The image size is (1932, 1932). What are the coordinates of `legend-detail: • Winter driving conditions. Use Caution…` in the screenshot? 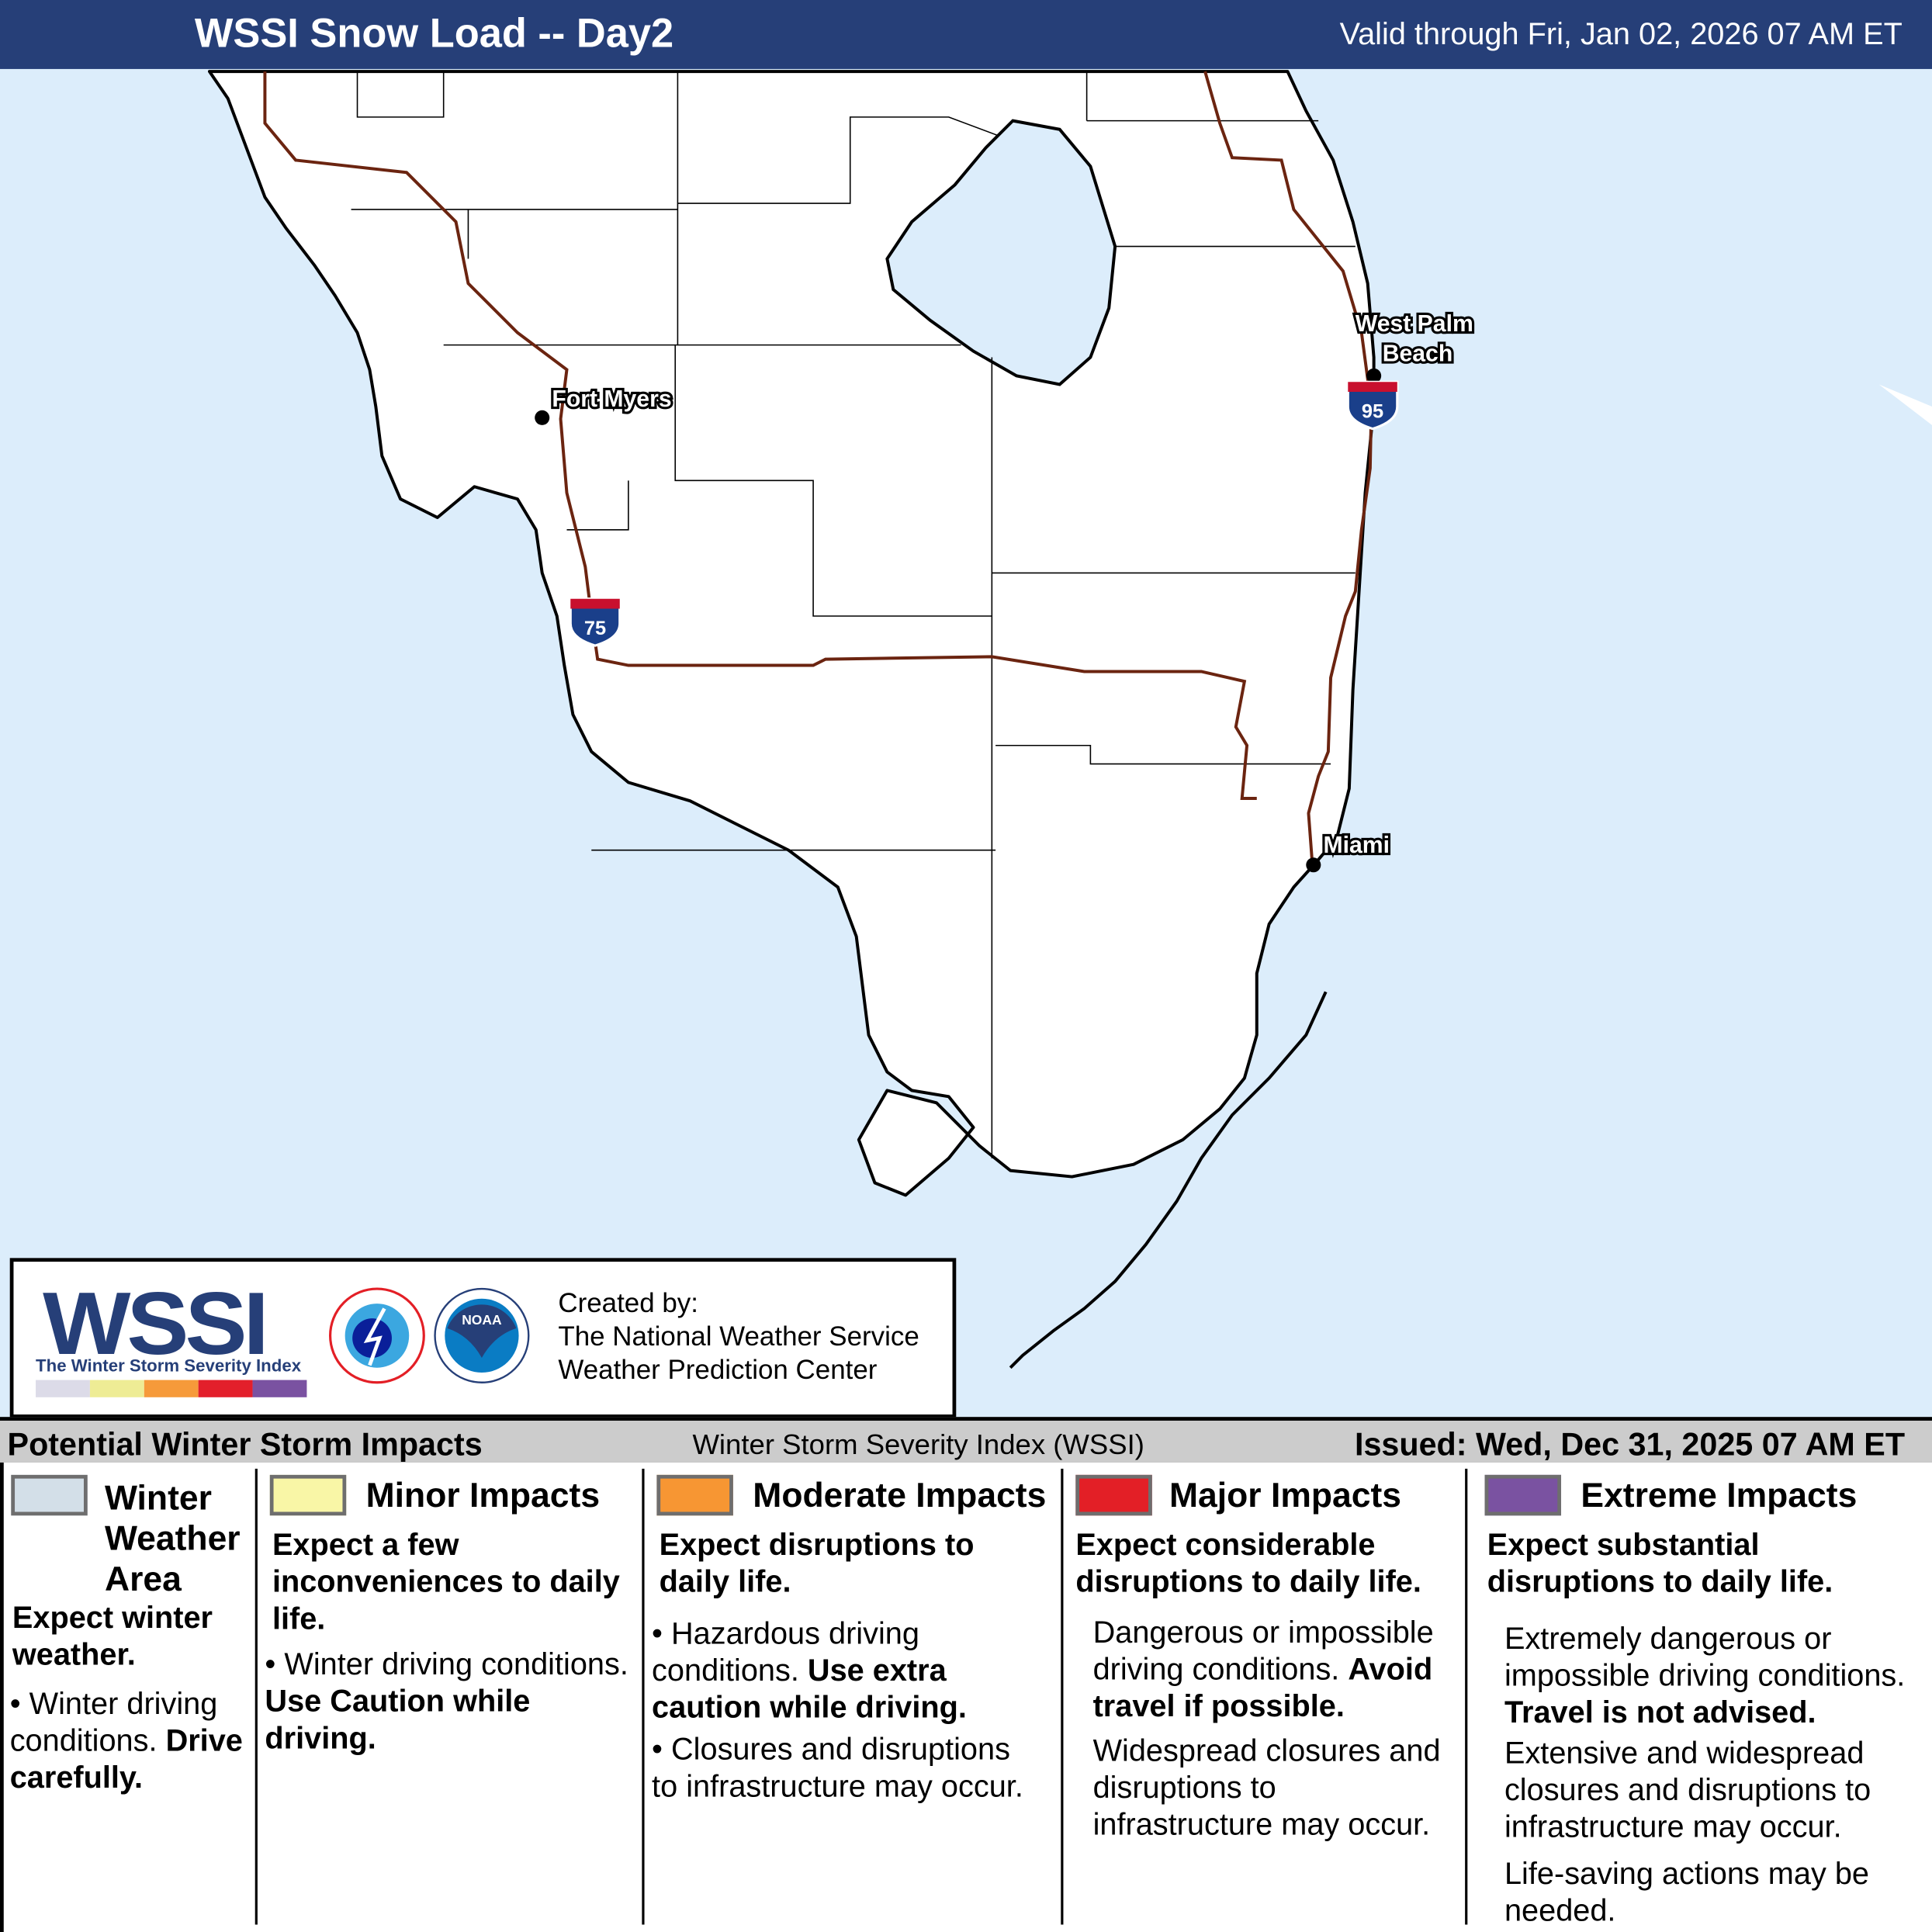 It's located at (446, 1701).